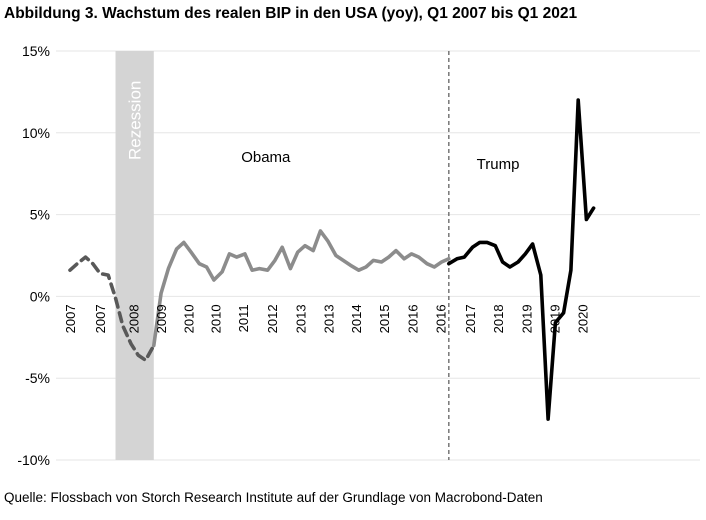 Image resolution: width=706 pixels, height=520 pixels. Describe the element at coordinates (470, 318) in the screenshot. I see `x-tick-label: 2017` at that location.